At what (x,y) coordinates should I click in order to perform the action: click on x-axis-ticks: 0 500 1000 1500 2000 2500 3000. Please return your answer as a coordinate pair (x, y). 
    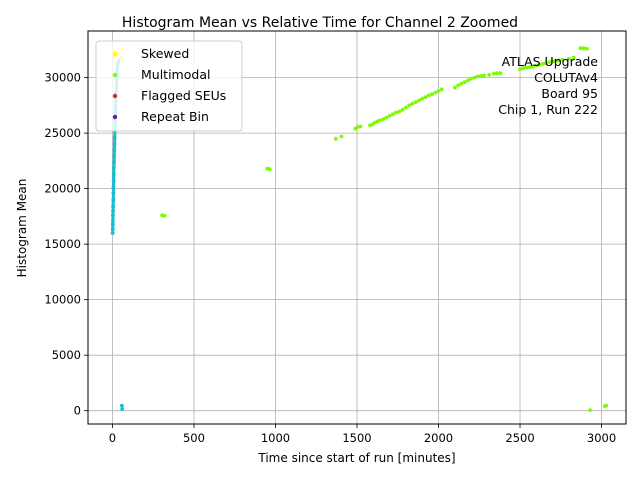
    Looking at the image, I should click on (362, 434).